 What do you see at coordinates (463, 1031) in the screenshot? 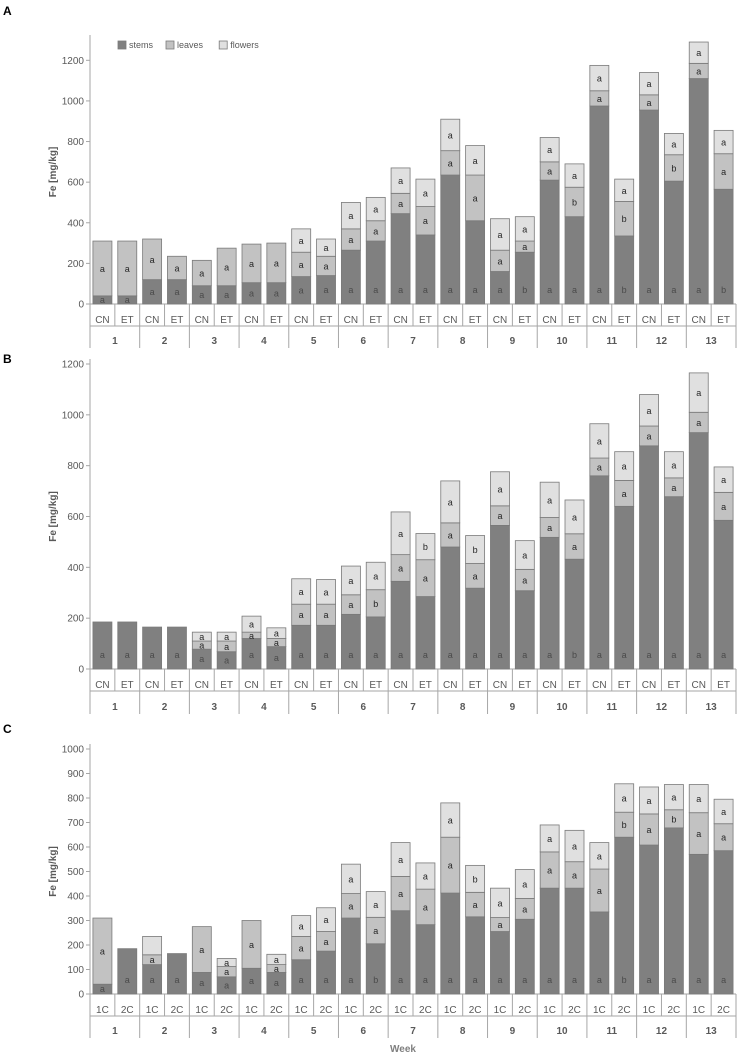
I see `x-week-label: 8` at bounding box center [463, 1031].